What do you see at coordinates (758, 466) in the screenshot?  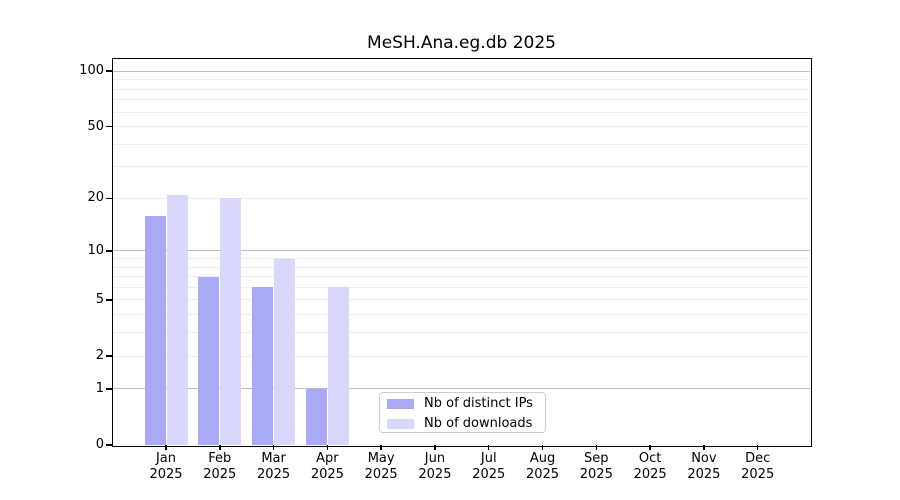 I see `x-tick-label-dec: Dec 2025` at bounding box center [758, 466].